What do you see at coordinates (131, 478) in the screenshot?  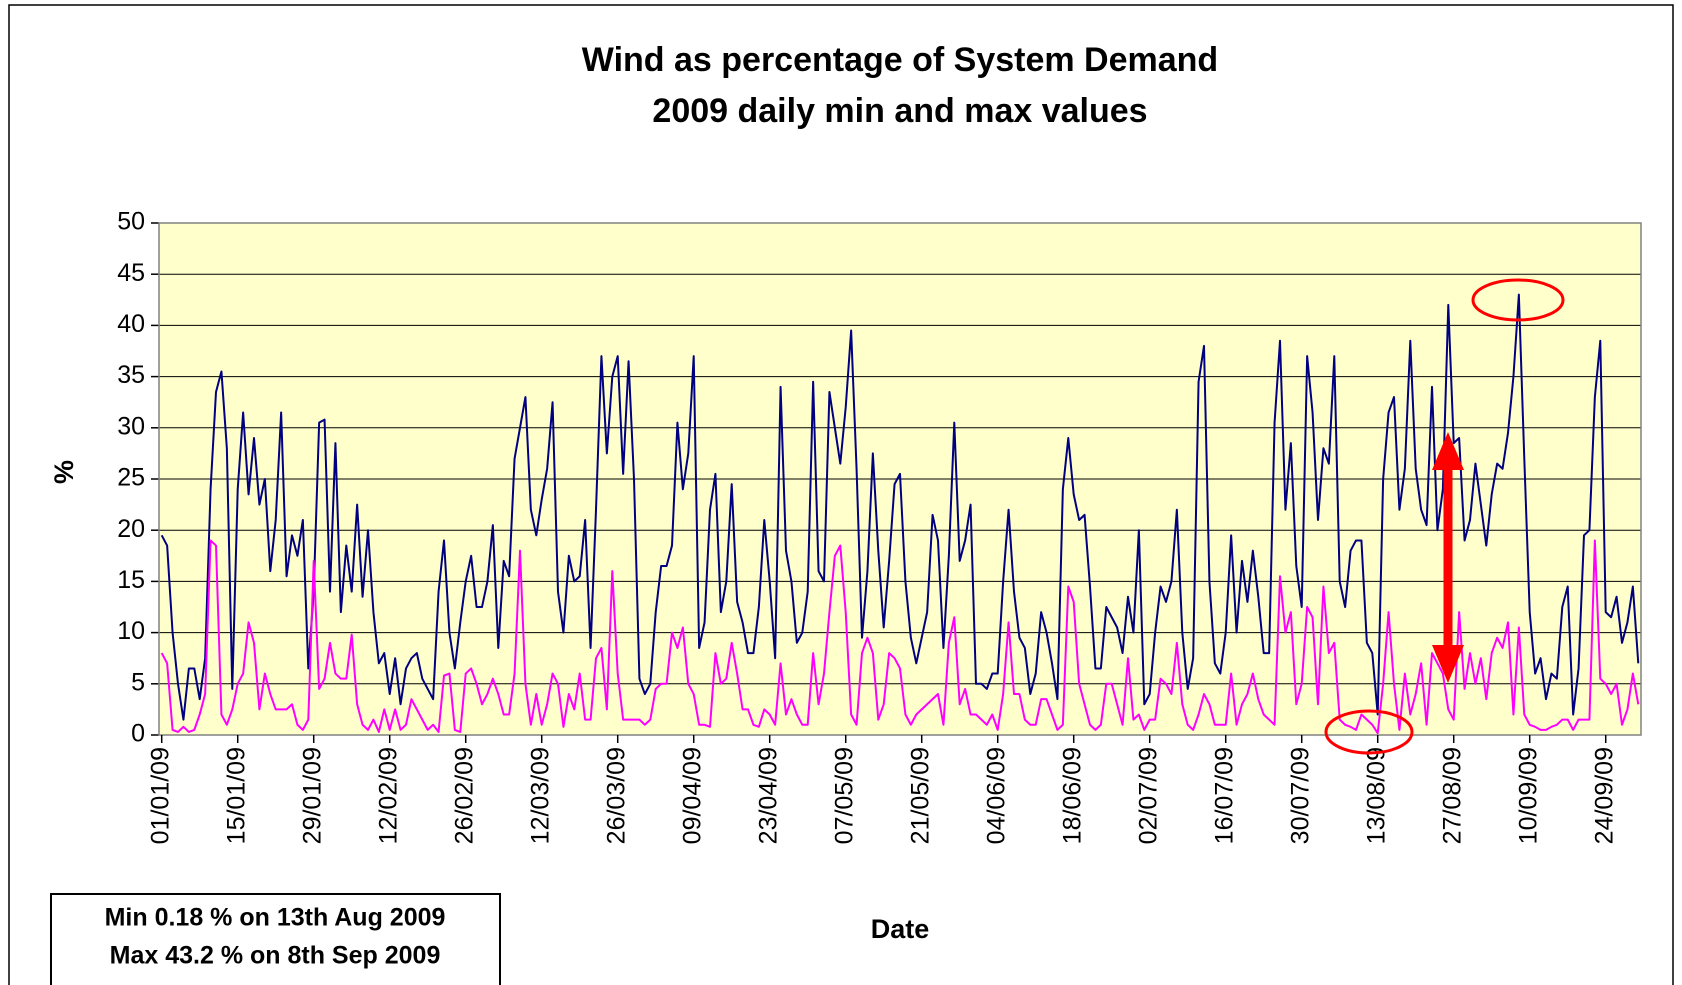 I see `y-tick-label: 25` at bounding box center [131, 478].